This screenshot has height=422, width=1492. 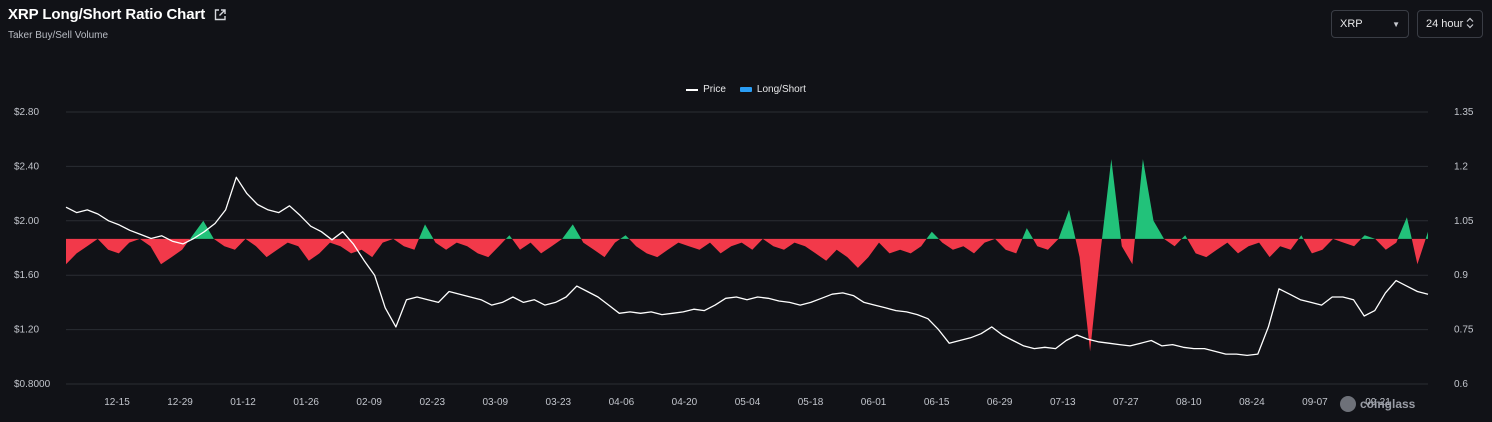 What do you see at coordinates (811, 402) in the screenshot?
I see `x-axis-tick: 05-18` at bounding box center [811, 402].